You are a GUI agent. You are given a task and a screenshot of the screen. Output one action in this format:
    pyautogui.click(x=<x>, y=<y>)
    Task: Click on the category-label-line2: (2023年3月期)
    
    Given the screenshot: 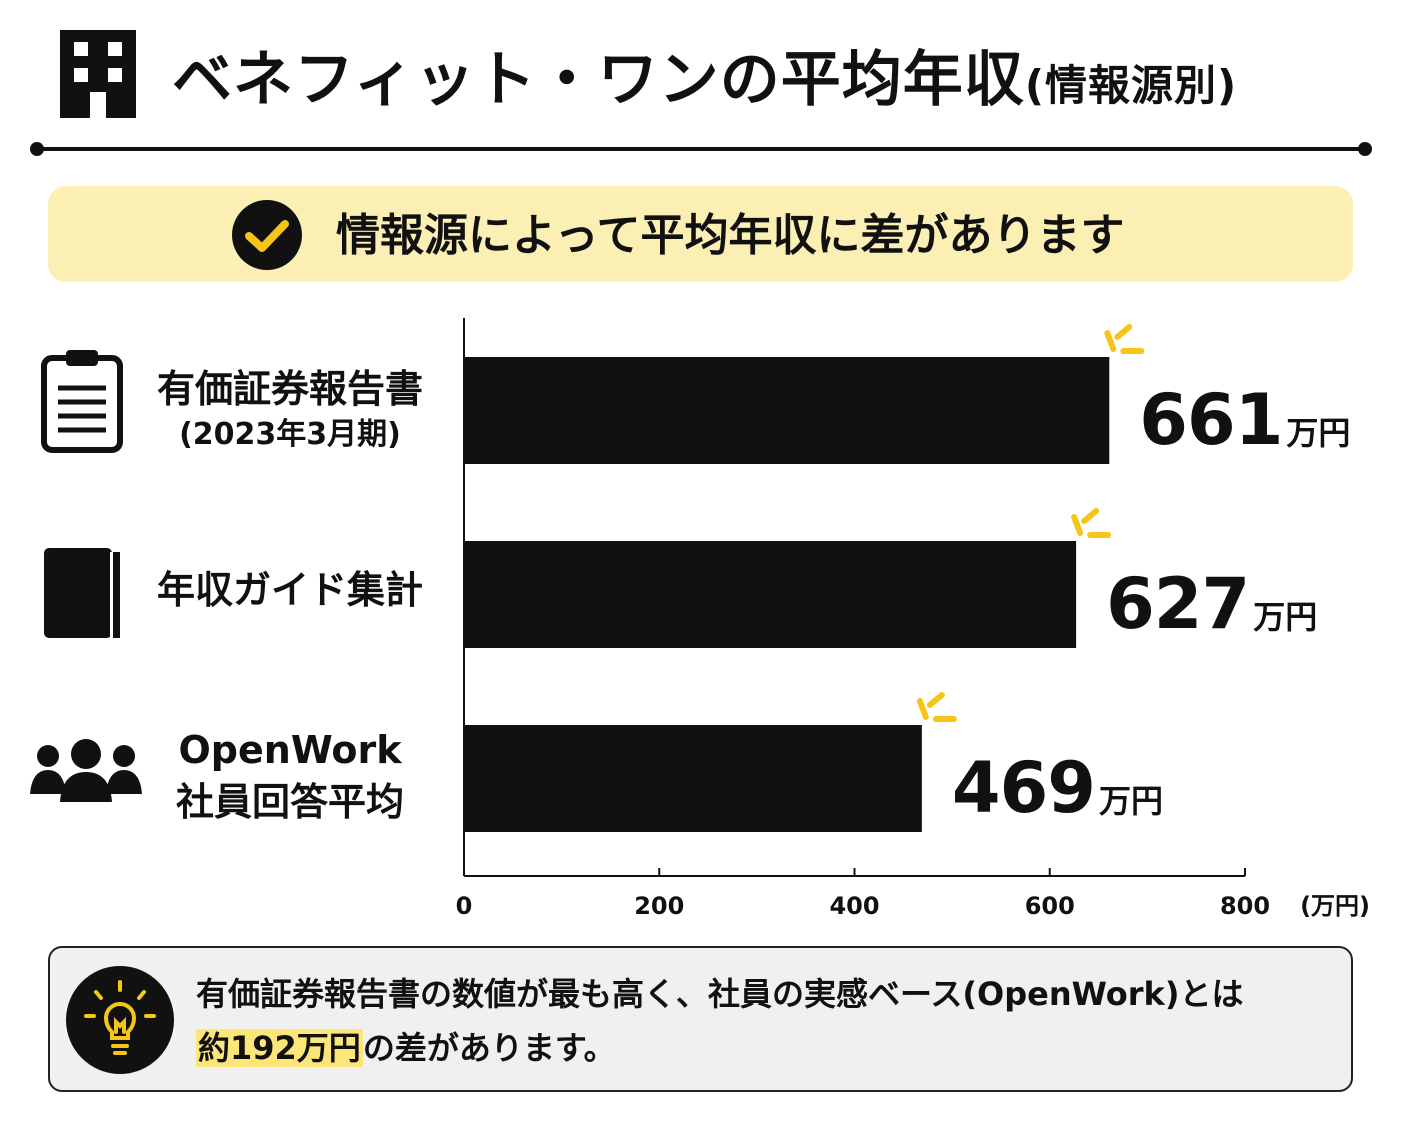 What is the action you would take?
    pyautogui.click(x=290, y=434)
    